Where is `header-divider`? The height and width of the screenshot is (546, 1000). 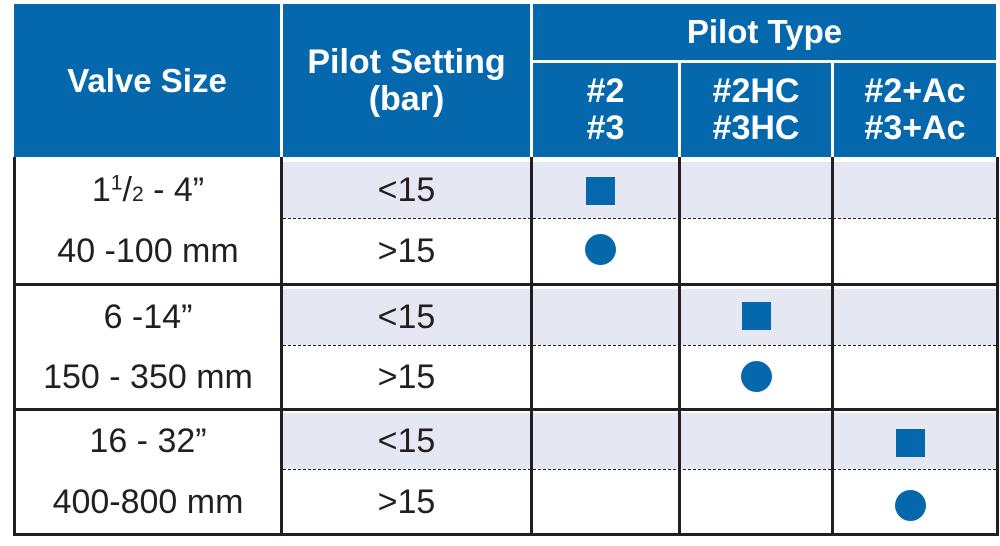
header-divider is located at coordinates (764, 61).